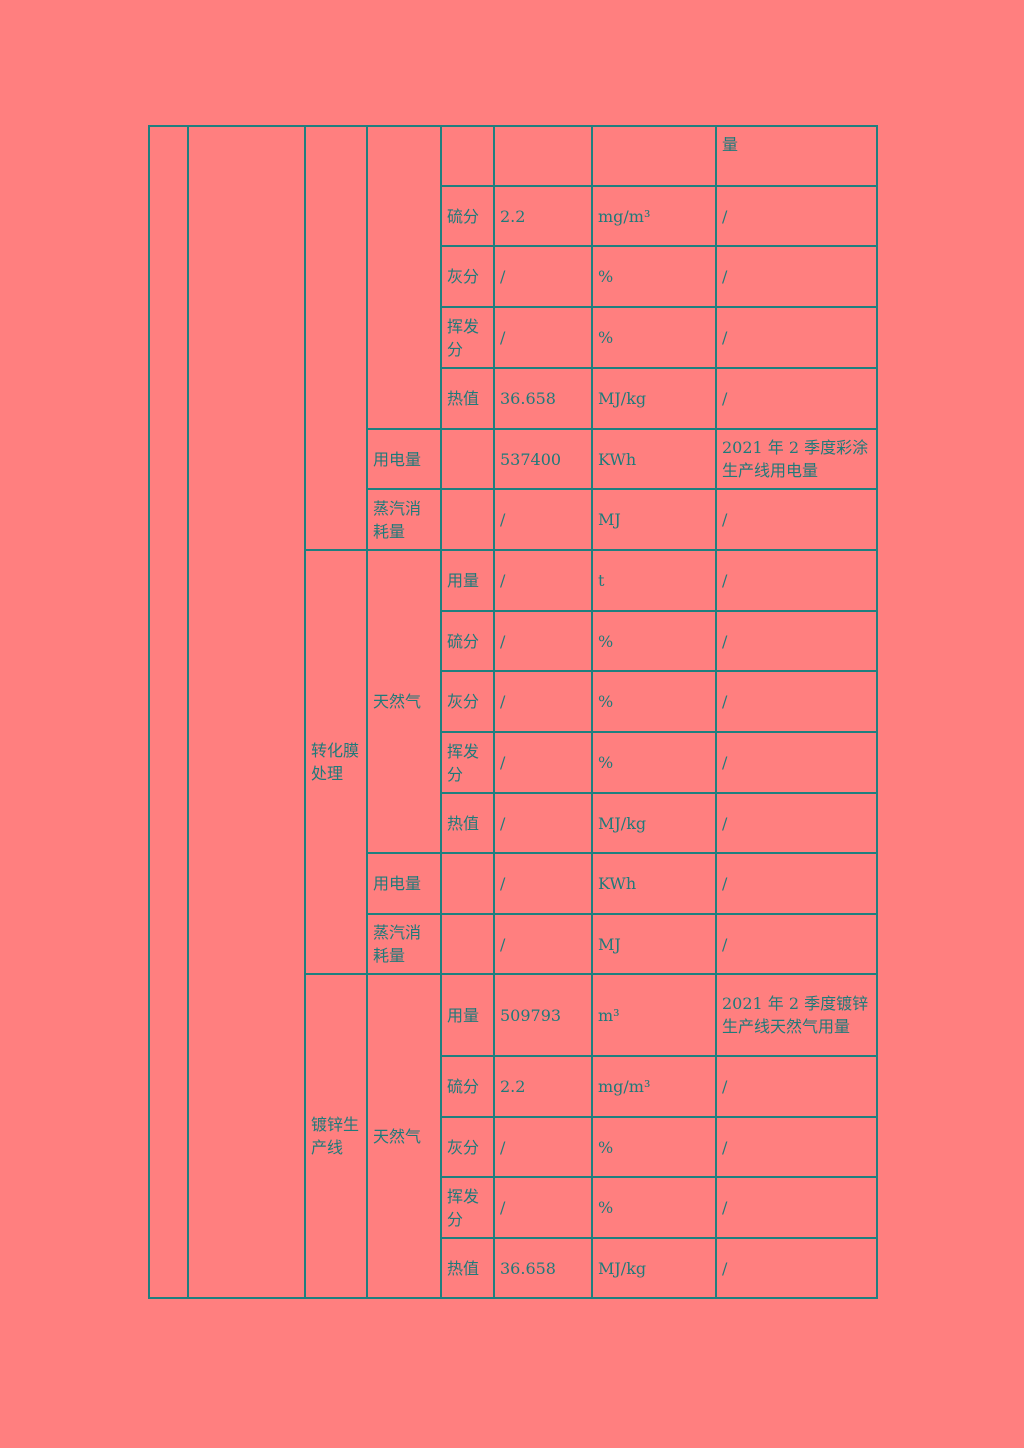 Image resolution: width=1024 pixels, height=1448 pixels. Describe the element at coordinates (336, 762) in the screenshot. I see `process-cell: 转化膜处理` at that location.